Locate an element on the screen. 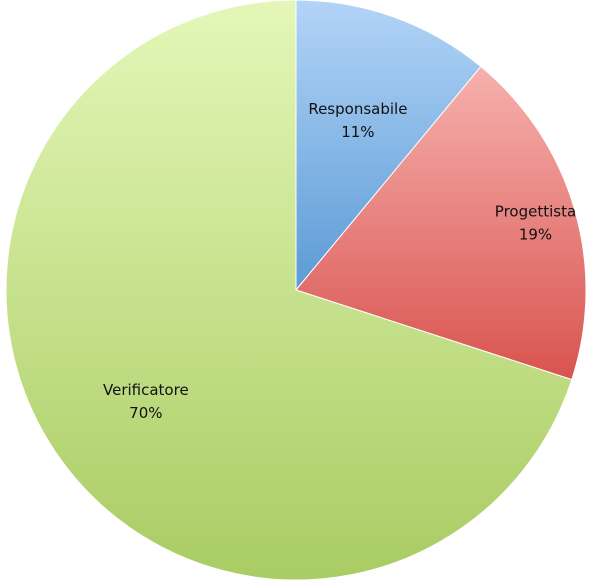 Image resolution: width=593 pixels, height=580 pixels. slice-label-responsabile: Responsabile is located at coordinates (357, 109).